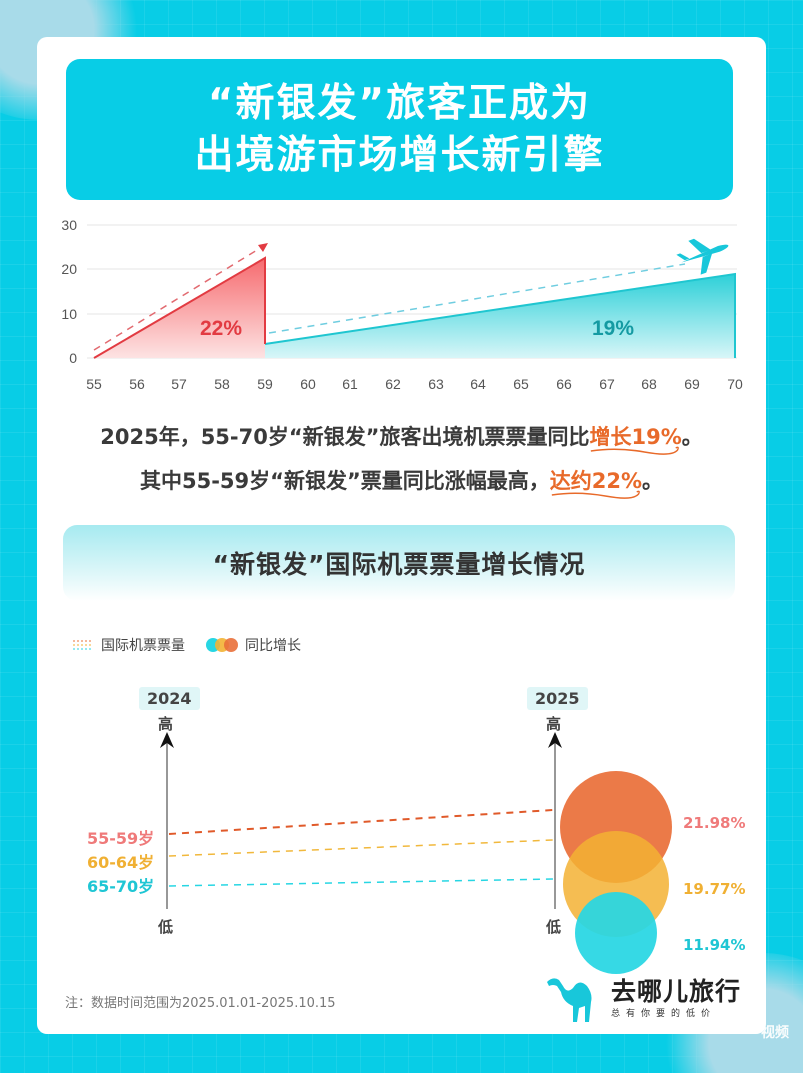 The width and height of the screenshot is (803, 1073). I want to click on year-2024-tag: 2024, so click(169, 698).